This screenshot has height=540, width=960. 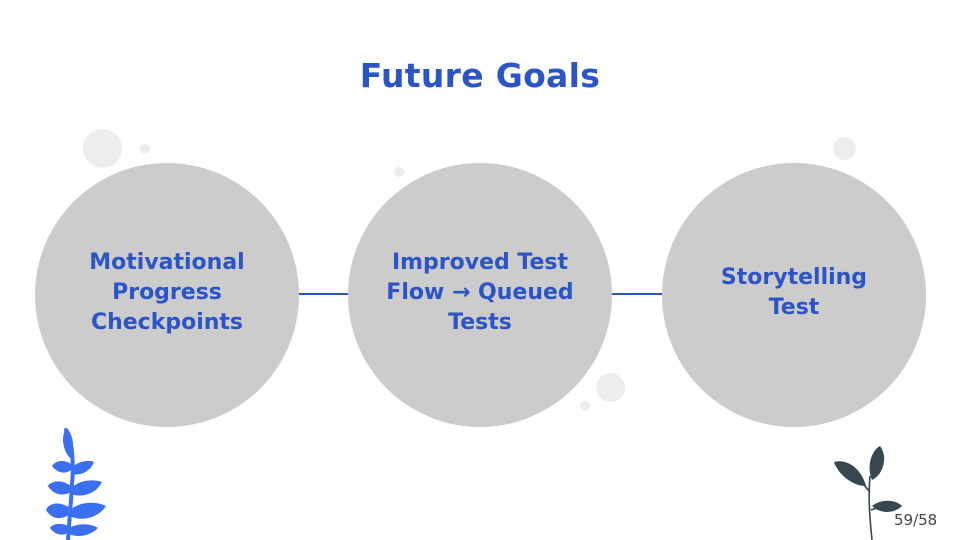 What do you see at coordinates (480, 292) in the screenshot?
I see `goal-label: Improved Test Flow → Queued Tests` at bounding box center [480, 292].